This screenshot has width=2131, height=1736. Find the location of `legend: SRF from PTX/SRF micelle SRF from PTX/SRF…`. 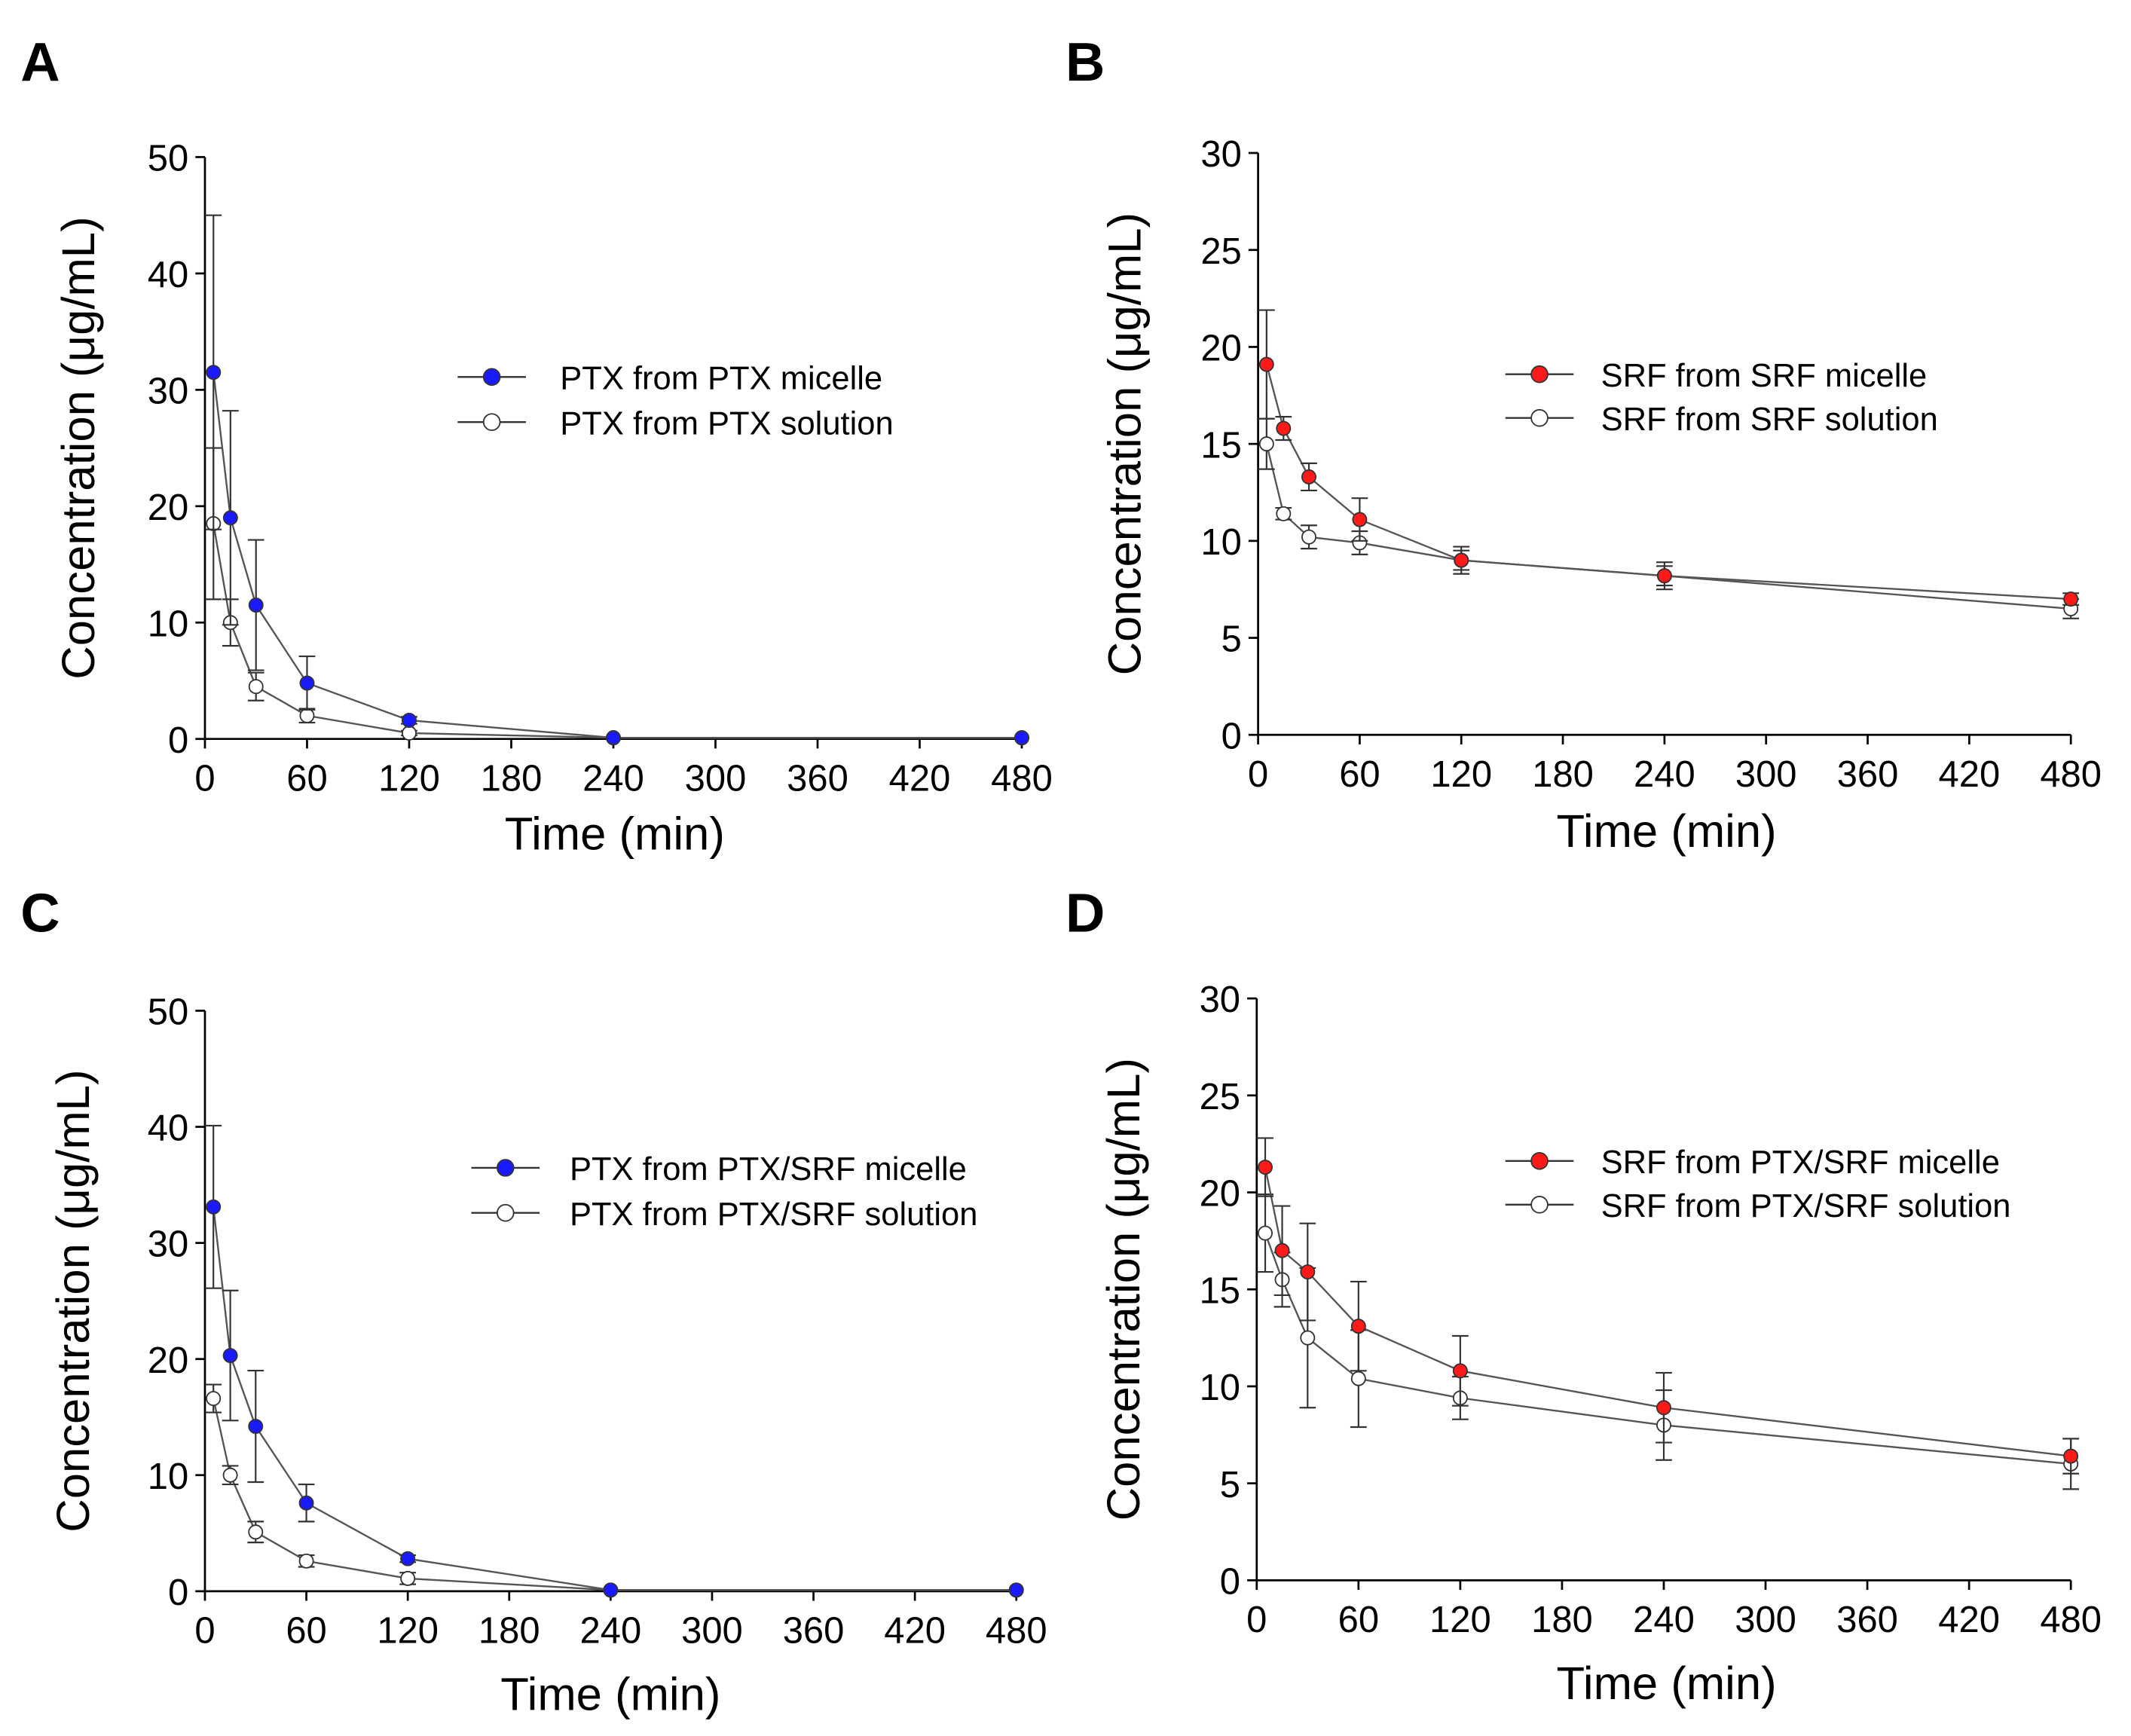

legend: SRF from PTX/SRF micelle SRF from PTX/SRF… is located at coordinates (1758, 1184).